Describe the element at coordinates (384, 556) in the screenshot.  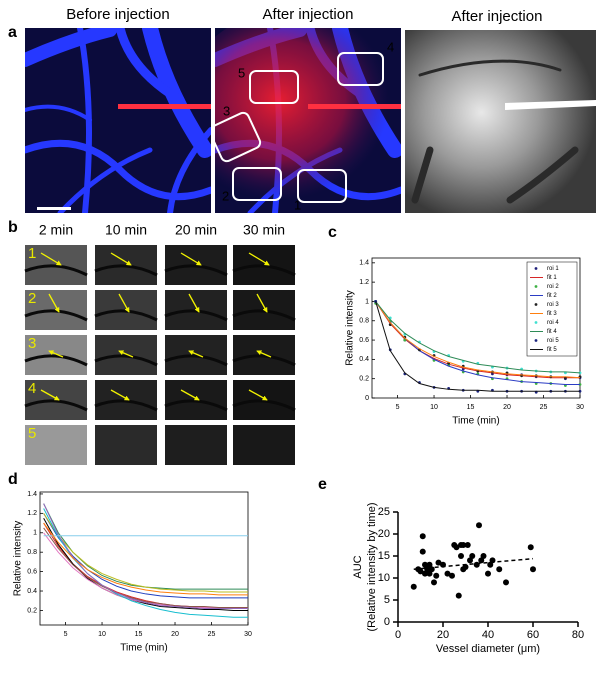
I see `y-tick-label: 15` at that location.